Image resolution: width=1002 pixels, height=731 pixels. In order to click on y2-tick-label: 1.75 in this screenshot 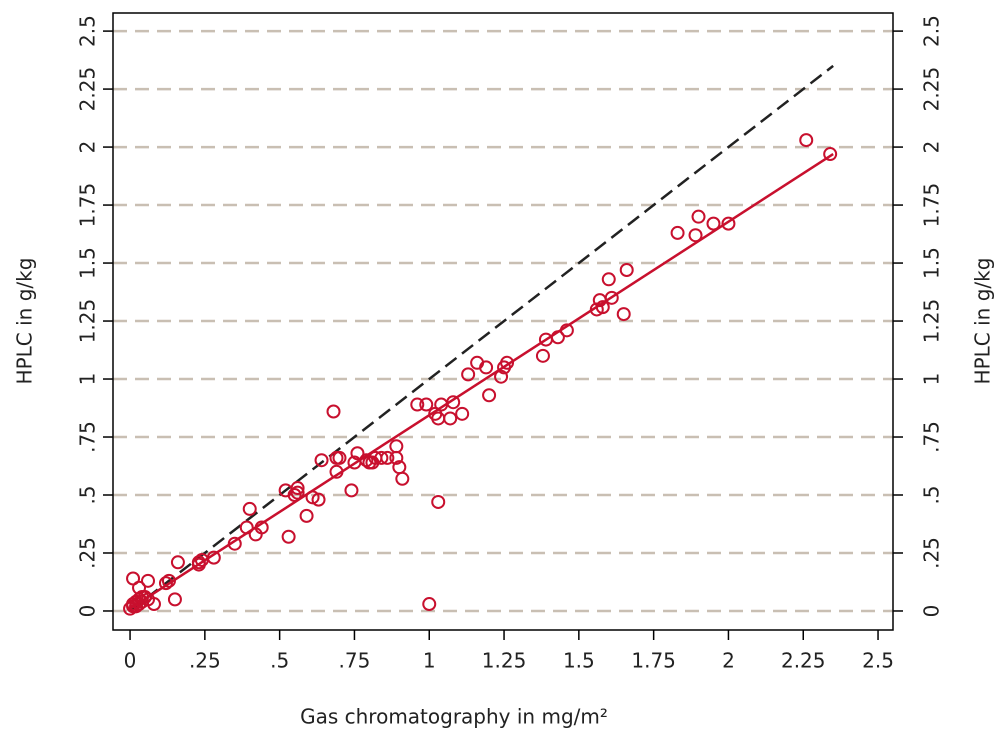, I will do `click(932, 205)`.